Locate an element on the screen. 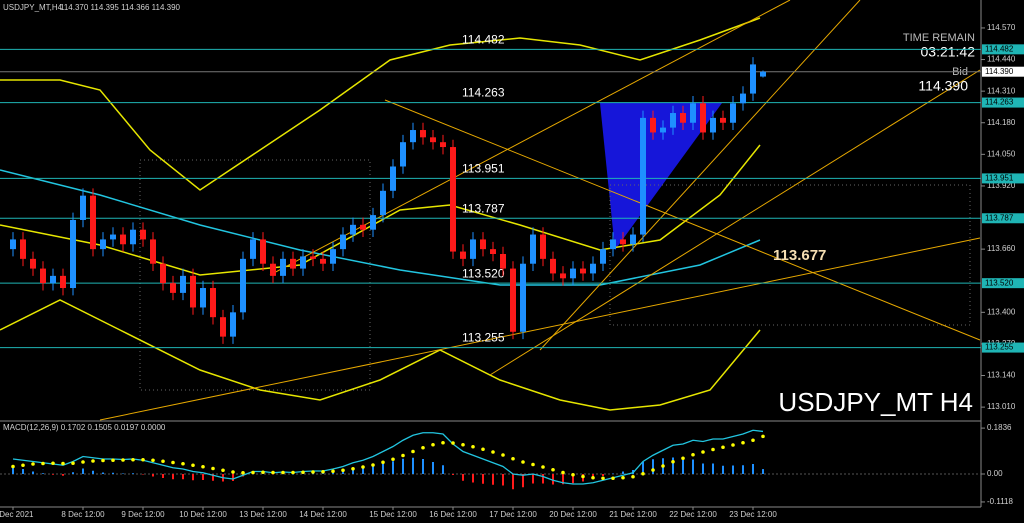 This screenshot has height=523, width=1024. x-tick-label: 14 Dec 12:00 is located at coordinates (323, 514).